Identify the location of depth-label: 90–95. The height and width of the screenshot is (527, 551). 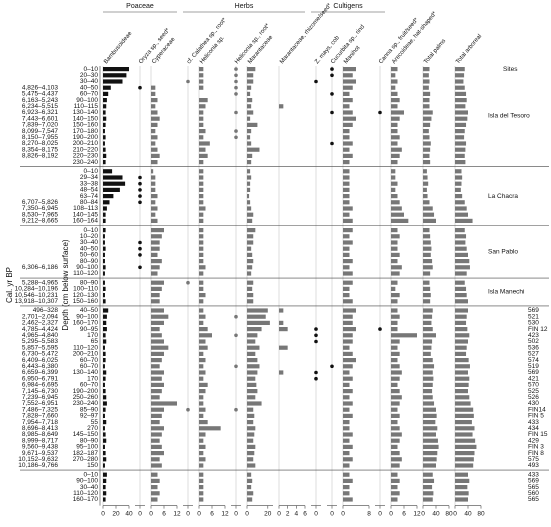
(89, 329).